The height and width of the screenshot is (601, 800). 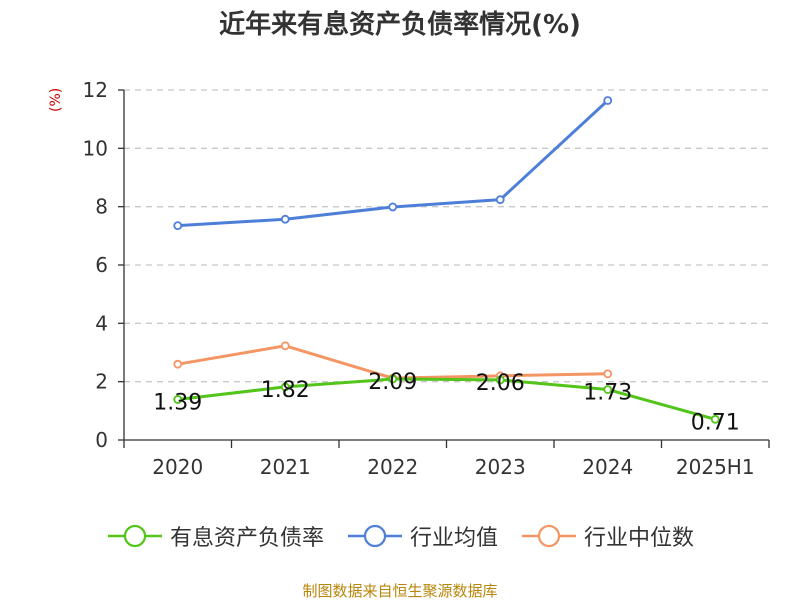 I want to click on source-note: 制图数据来自恒生聚源数据库, so click(x=400, y=591).